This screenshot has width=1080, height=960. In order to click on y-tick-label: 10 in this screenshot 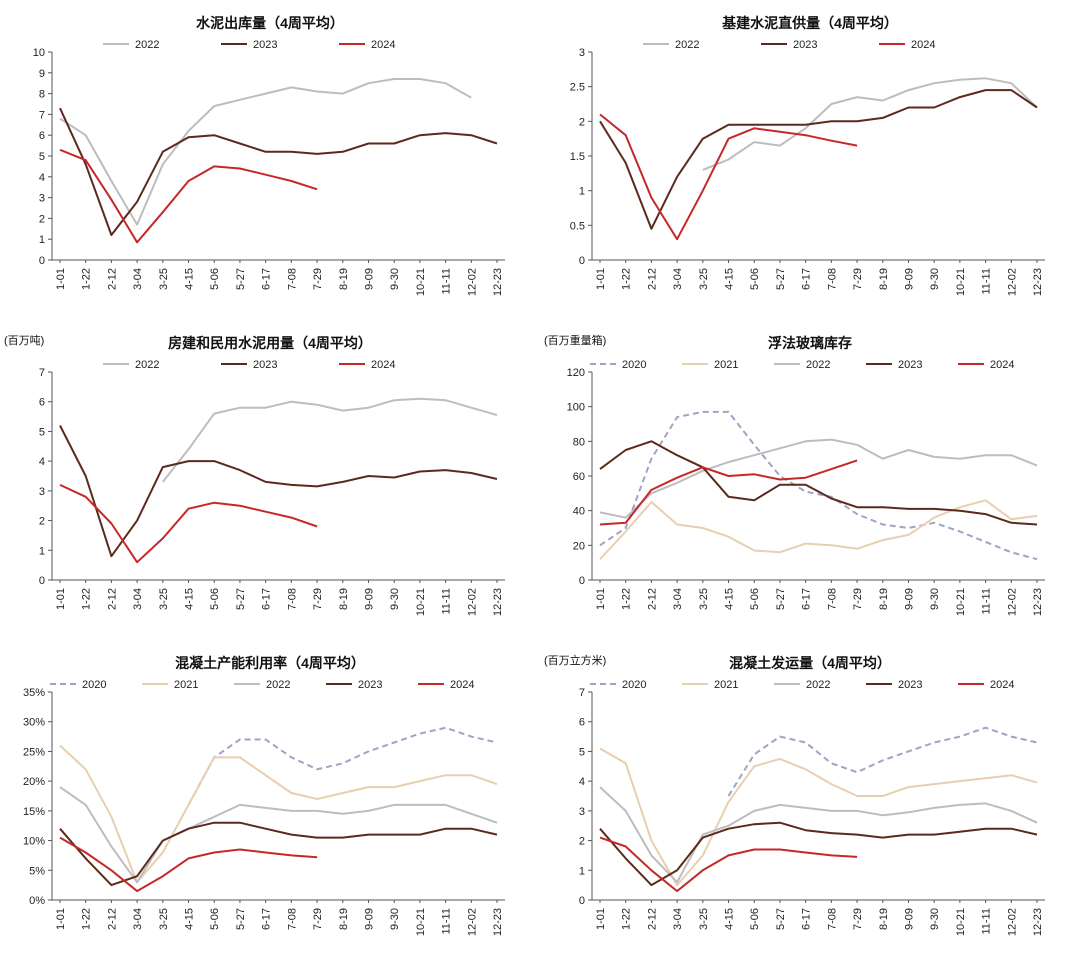, I will do `click(39, 53)`.